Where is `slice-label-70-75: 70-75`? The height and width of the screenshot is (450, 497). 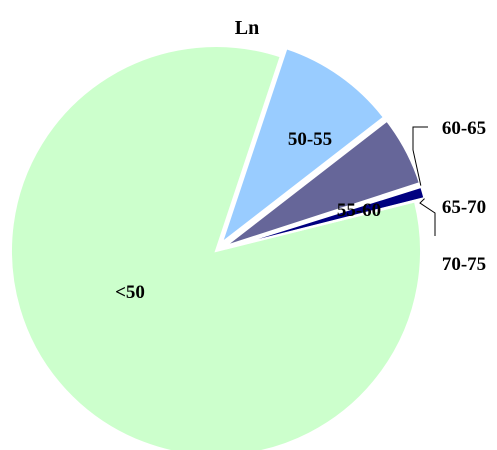
slice-label-70-75: 70-75 is located at coordinates (464, 264).